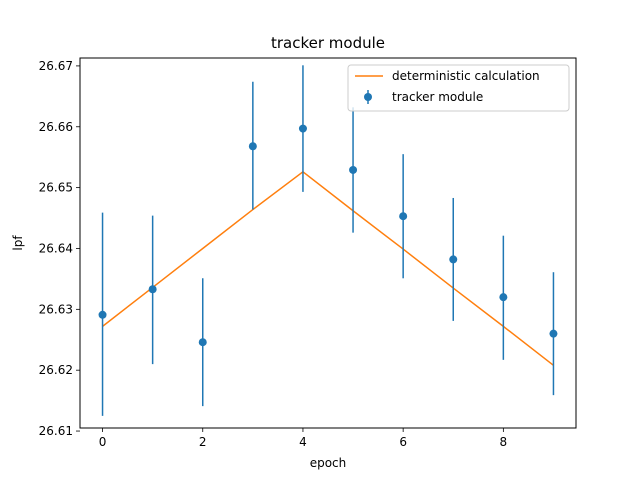 The image size is (640, 480). Describe the element at coordinates (56, 370) in the screenshot. I see `y-tick-label: 26.62` at that location.